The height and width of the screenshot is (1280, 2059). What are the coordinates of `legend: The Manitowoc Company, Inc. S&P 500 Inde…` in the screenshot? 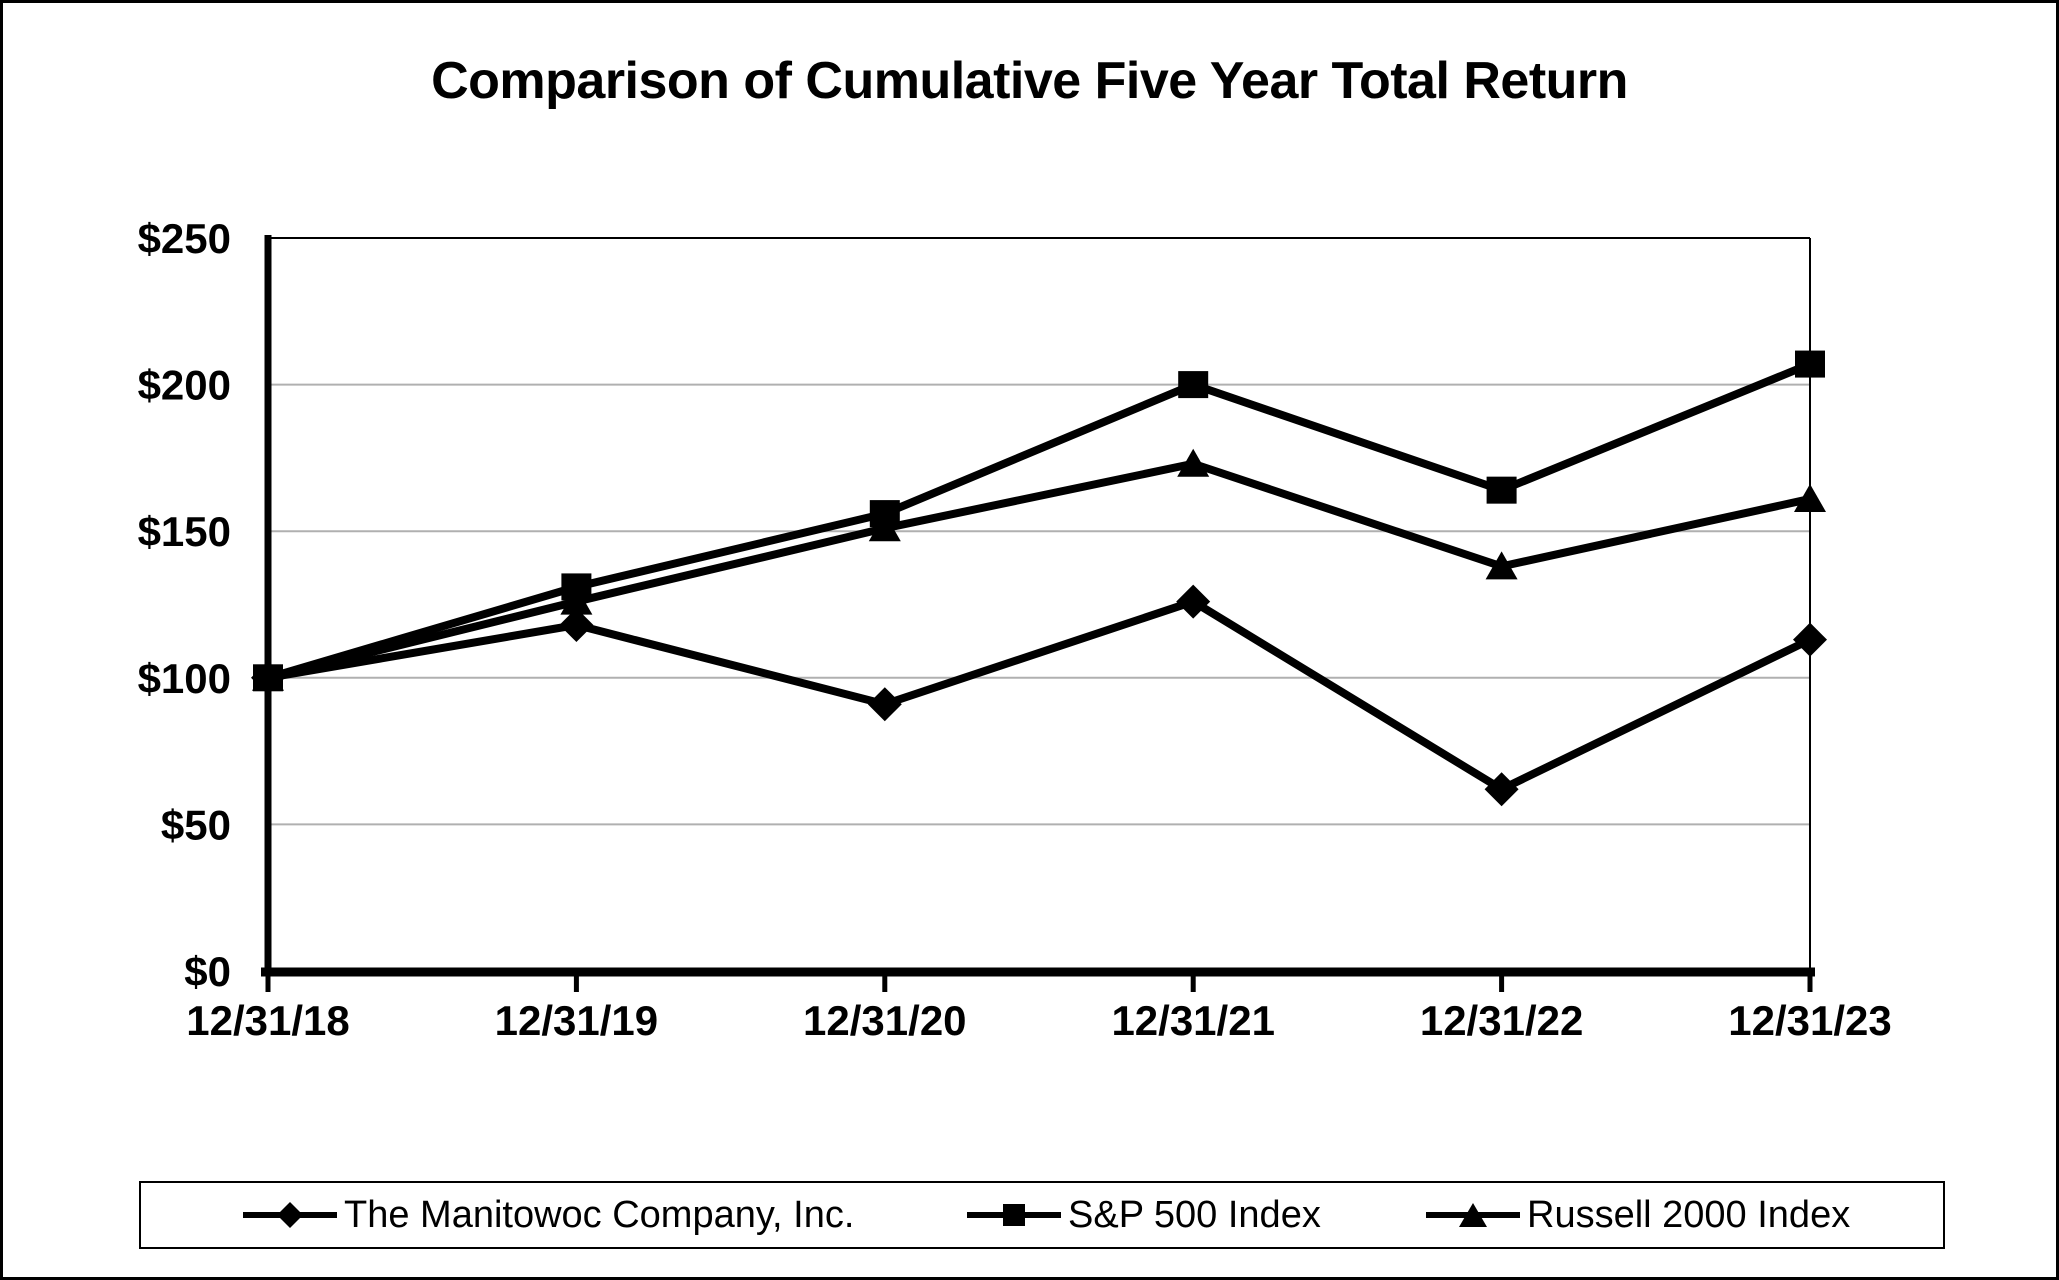 It's located at (1042, 1215).